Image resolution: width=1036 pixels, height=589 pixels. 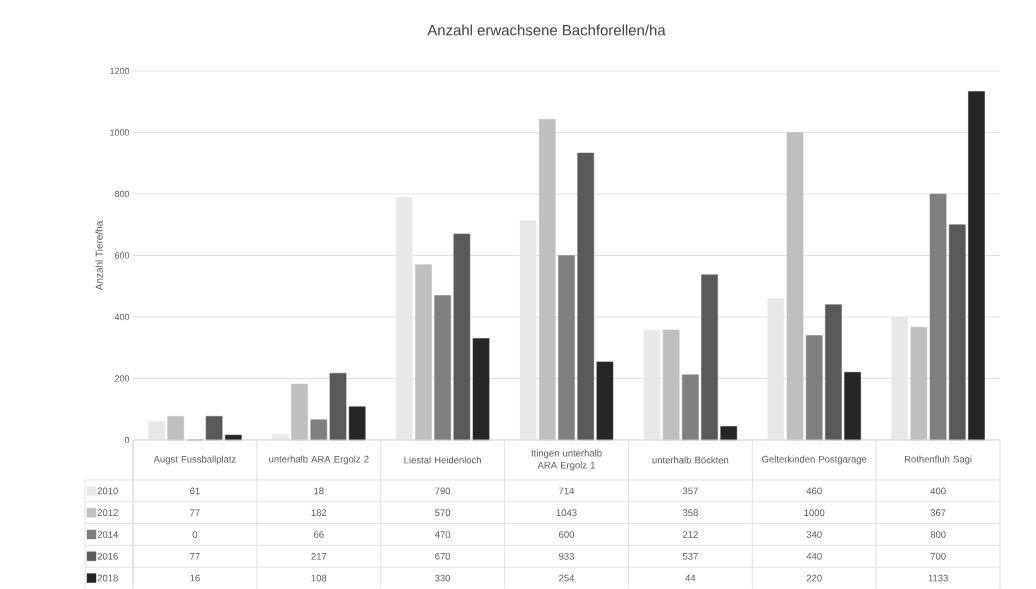 What do you see at coordinates (567, 491) in the screenshot?
I see `data-label: 714` at bounding box center [567, 491].